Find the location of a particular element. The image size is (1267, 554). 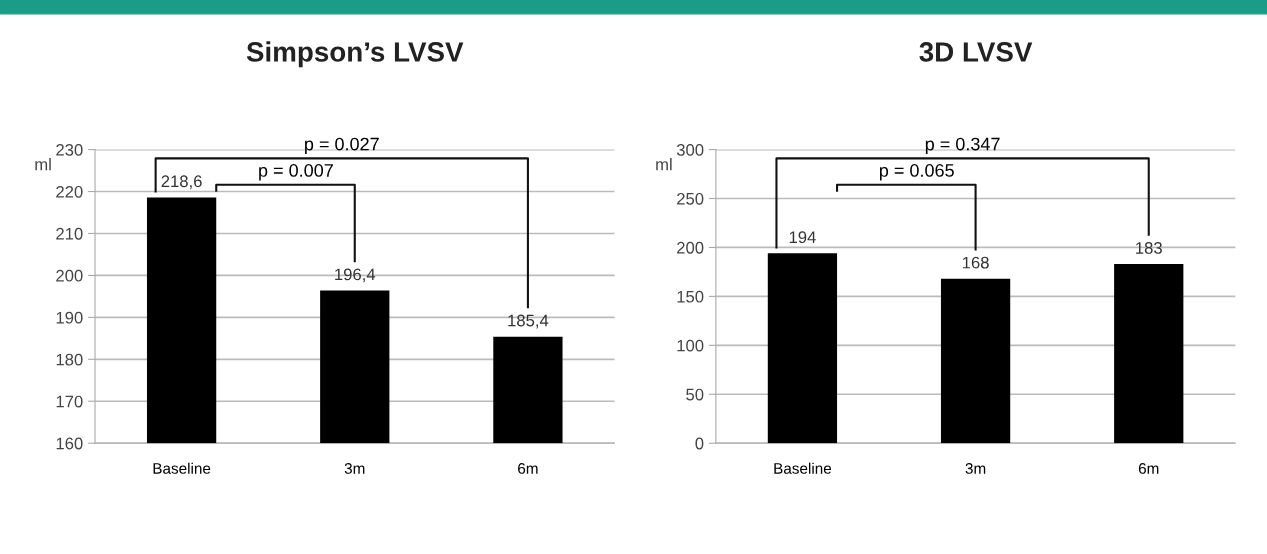

data-label: 185,4 is located at coordinates (528, 321).